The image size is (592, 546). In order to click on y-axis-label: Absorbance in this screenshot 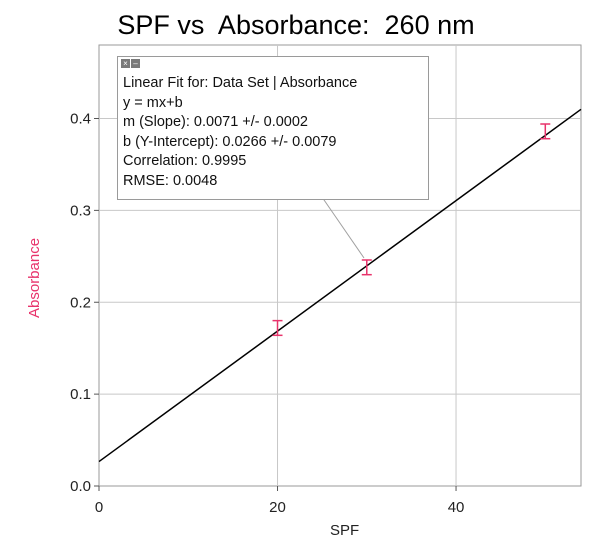, I will do `click(34, 277)`.